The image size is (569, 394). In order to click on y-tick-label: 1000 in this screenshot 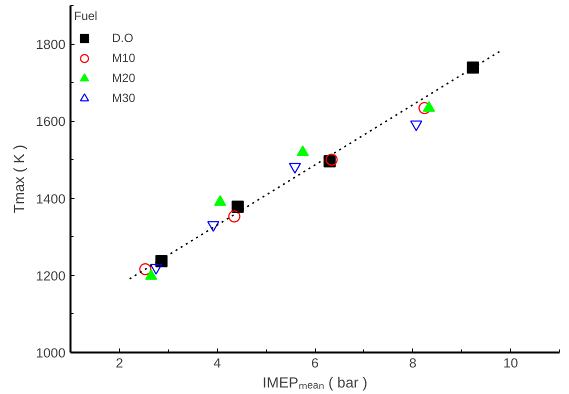, I will do `click(51, 353)`.